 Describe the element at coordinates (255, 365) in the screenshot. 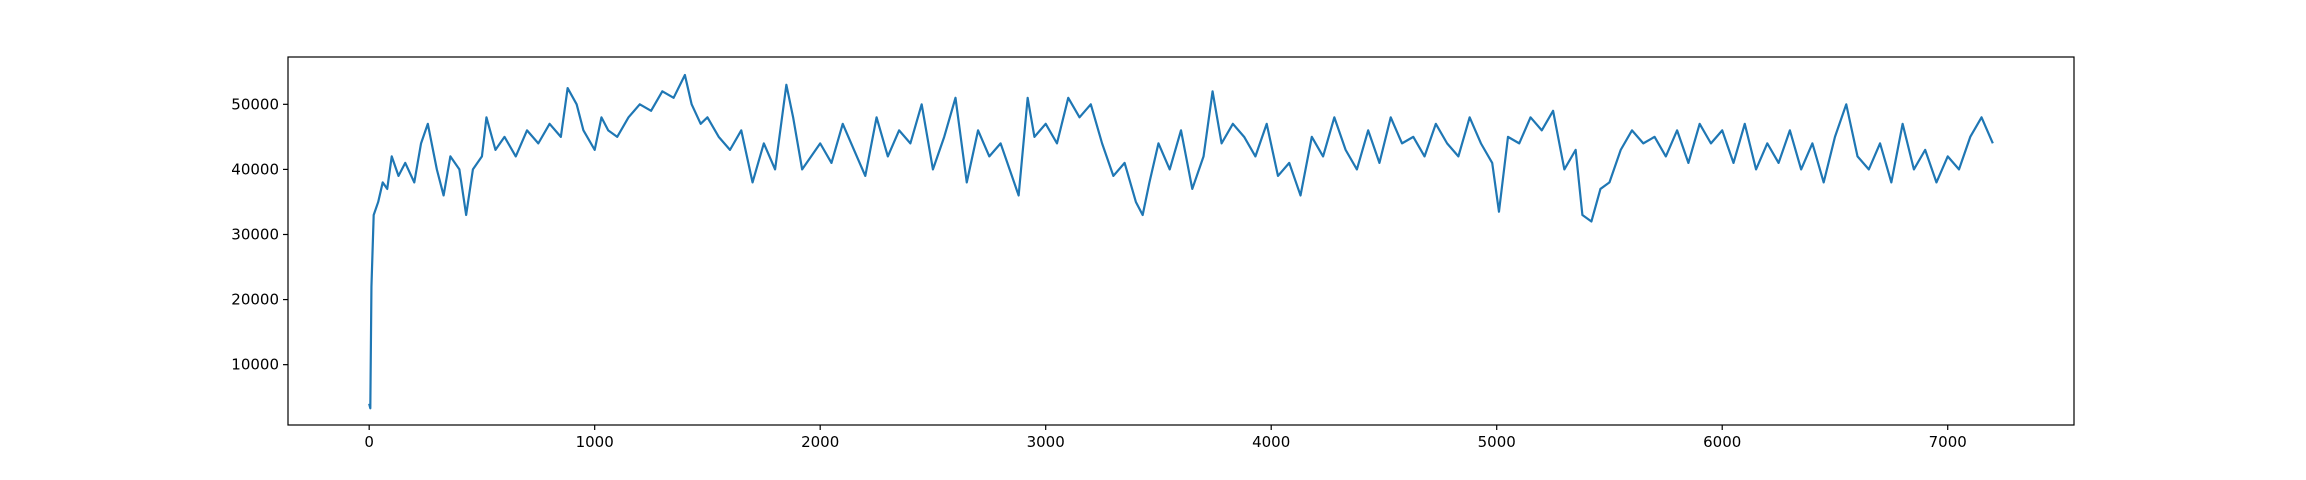

I see `y-tick-label: 10000` at that location.